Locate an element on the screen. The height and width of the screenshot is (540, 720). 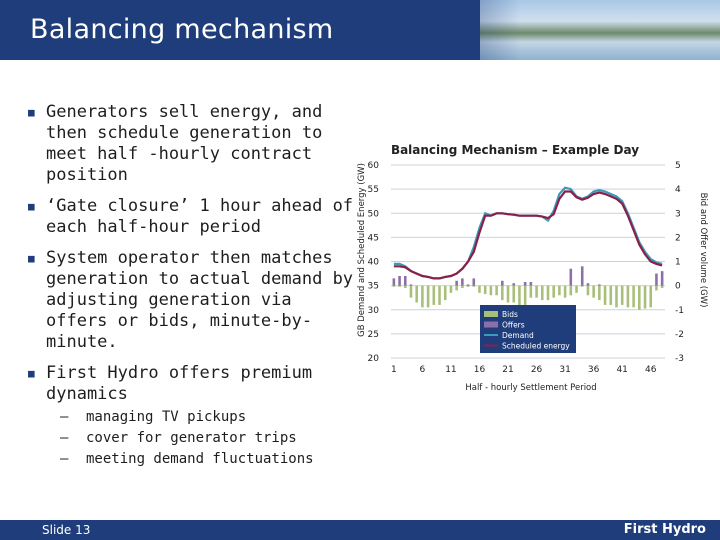
legend-label: Demand is located at coordinates (518, 335).